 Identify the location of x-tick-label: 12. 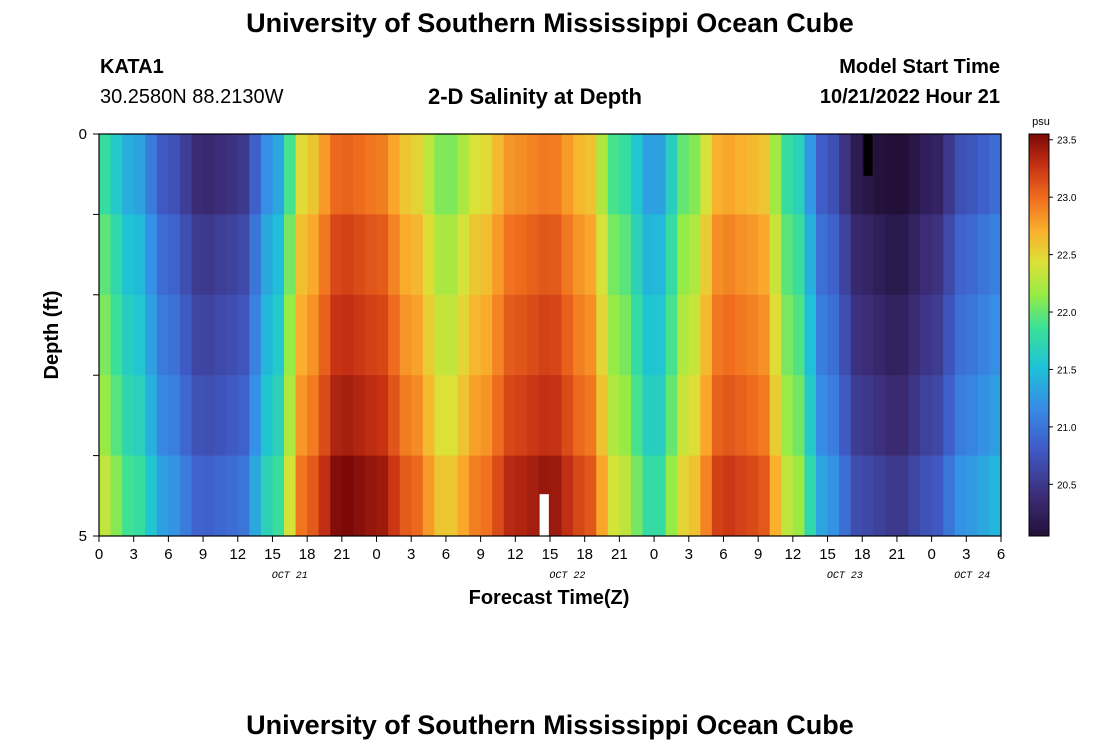
(793, 554).